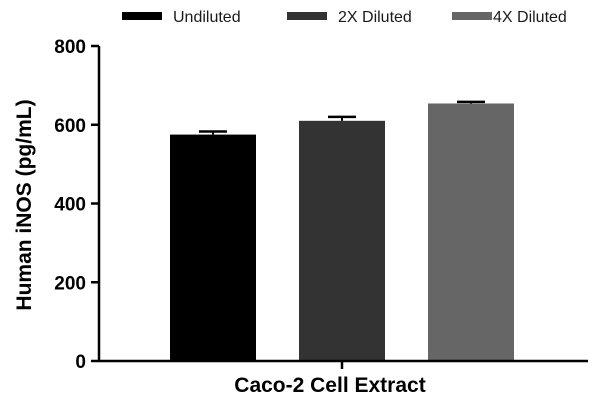  I want to click on y-tick-label: 400, so click(70, 205).